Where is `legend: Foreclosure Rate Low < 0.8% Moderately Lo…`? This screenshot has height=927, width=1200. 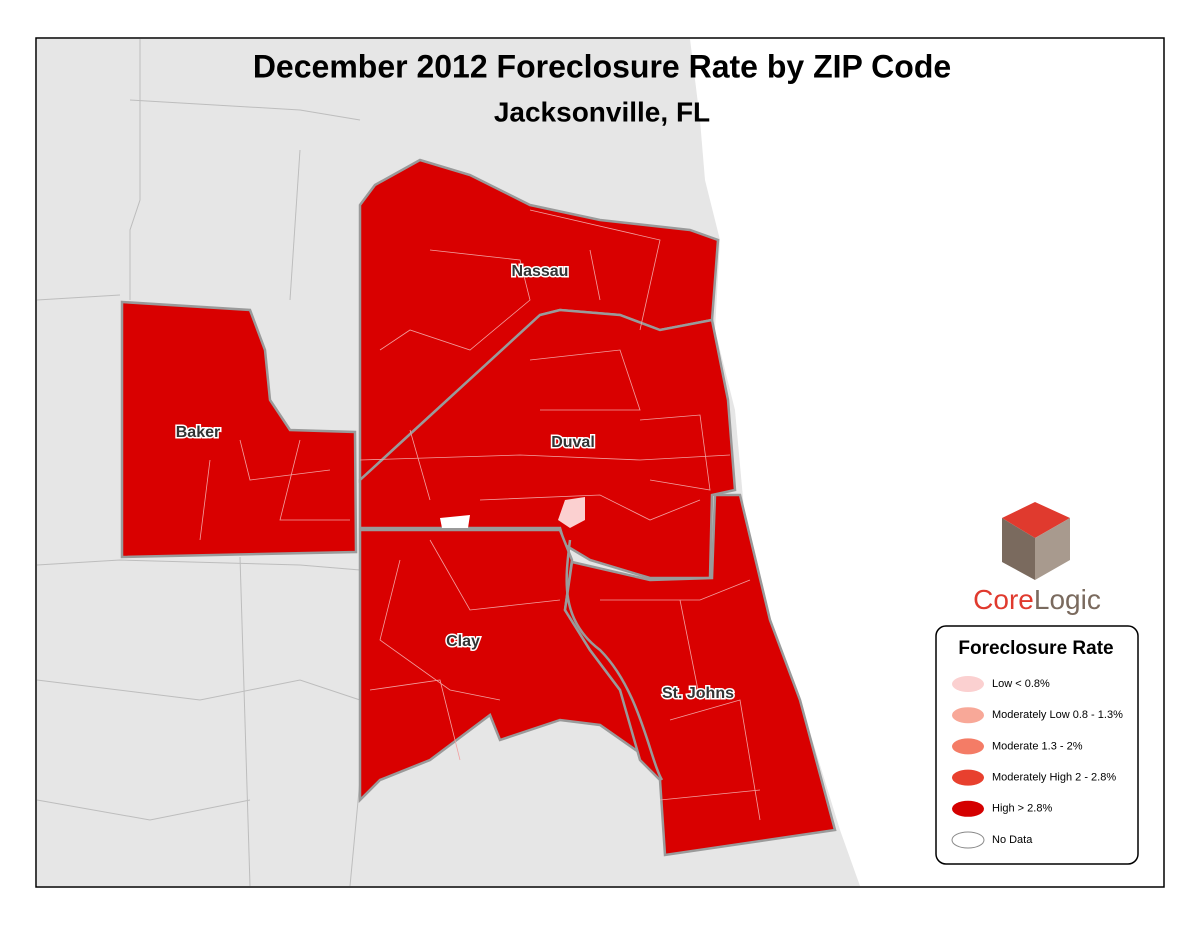 legend: Foreclosure Rate Low < 0.8% Moderately Lo… is located at coordinates (1037, 745).